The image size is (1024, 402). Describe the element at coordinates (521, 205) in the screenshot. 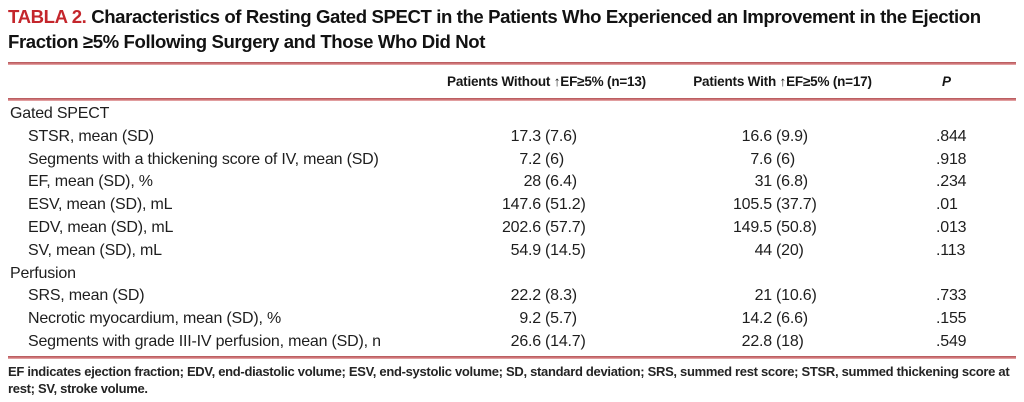

I see `value-mean-without: 147.6` at that location.